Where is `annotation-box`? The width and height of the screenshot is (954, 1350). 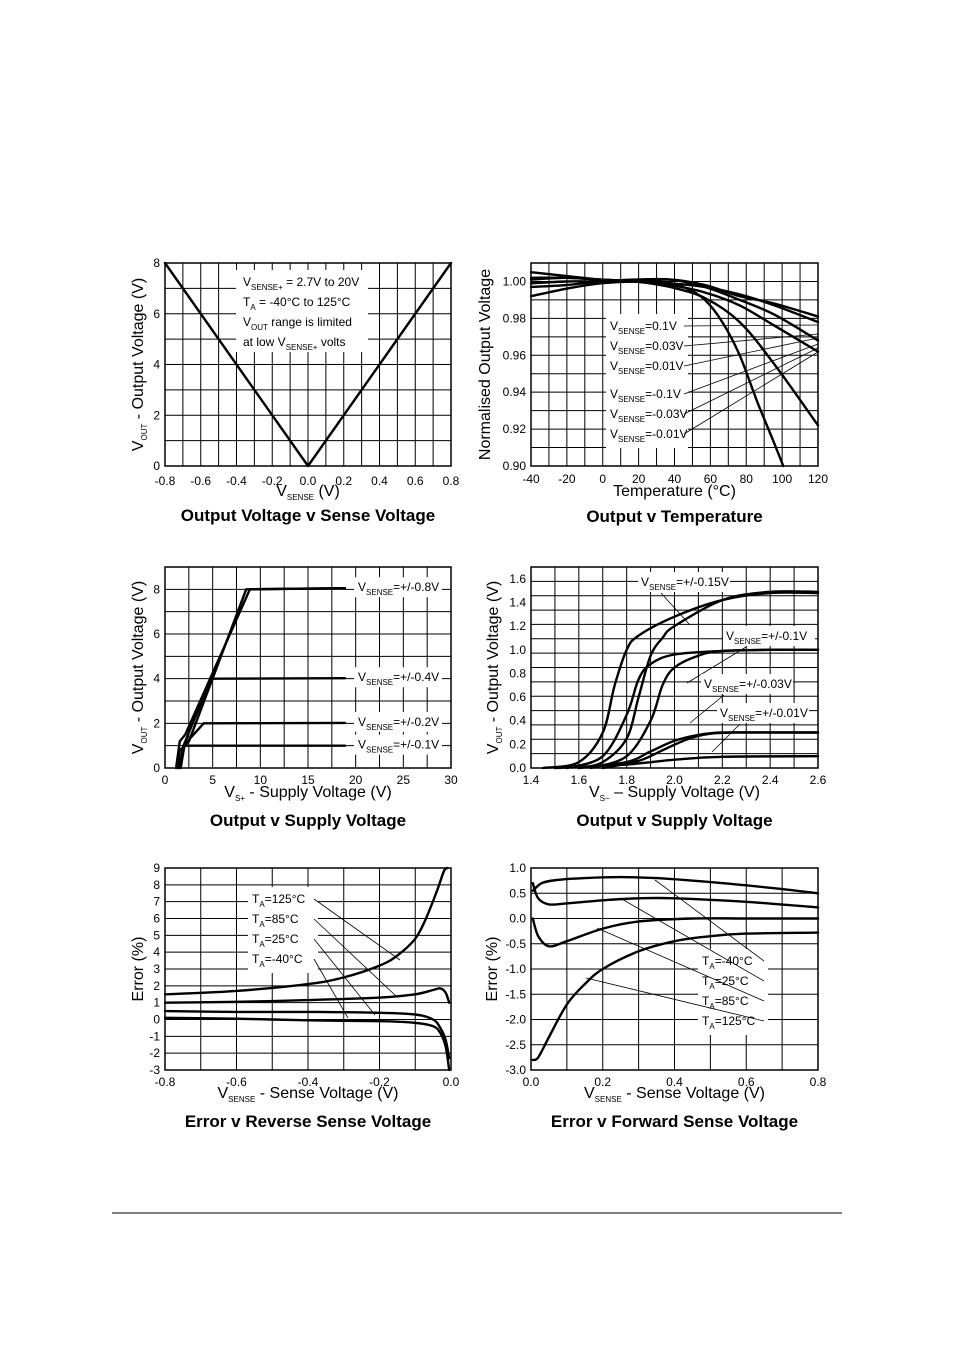
annotation-box is located at coordinates (302, 311).